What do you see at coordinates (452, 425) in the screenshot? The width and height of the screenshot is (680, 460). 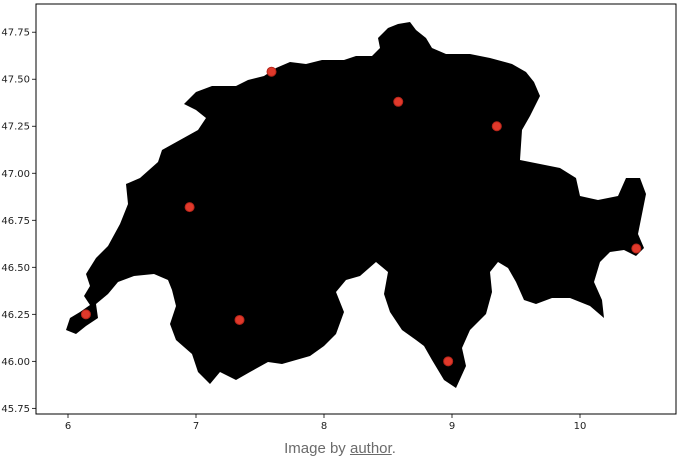 I see `x-tick-label: 9` at bounding box center [452, 425].